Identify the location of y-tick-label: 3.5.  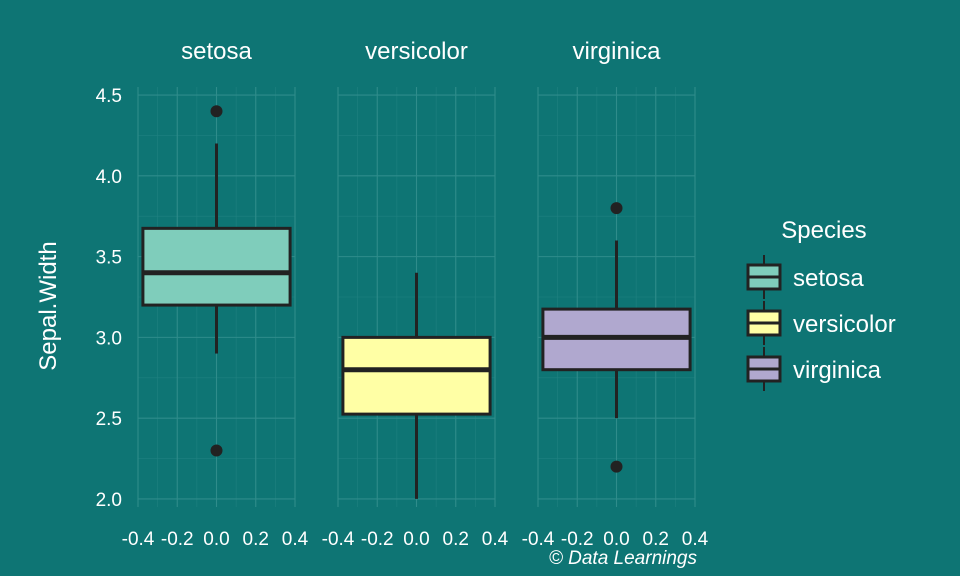
(109, 258).